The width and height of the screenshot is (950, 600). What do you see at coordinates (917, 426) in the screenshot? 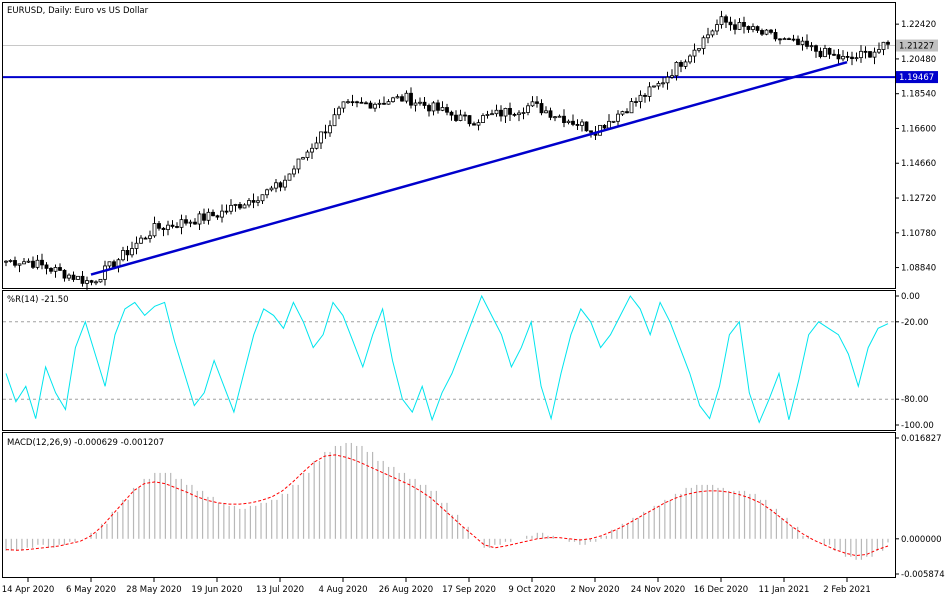
I see `williams-axis-tick-label: -100.00` at bounding box center [917, 426].